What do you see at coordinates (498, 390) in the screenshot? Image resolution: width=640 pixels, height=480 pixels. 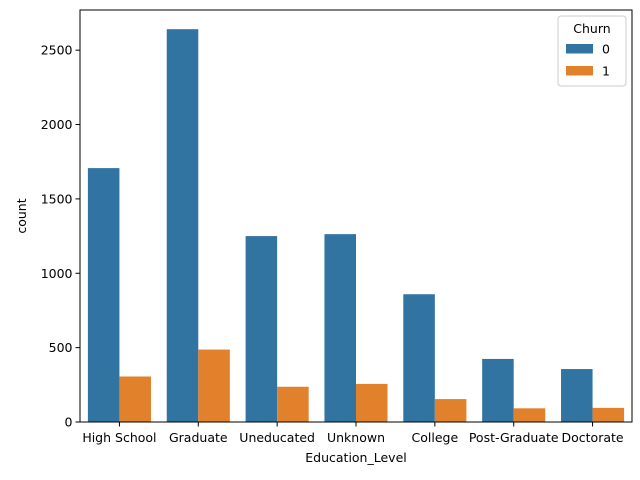 I see `bar-churn-0-post-graduate` at bounding box center [498, 390].